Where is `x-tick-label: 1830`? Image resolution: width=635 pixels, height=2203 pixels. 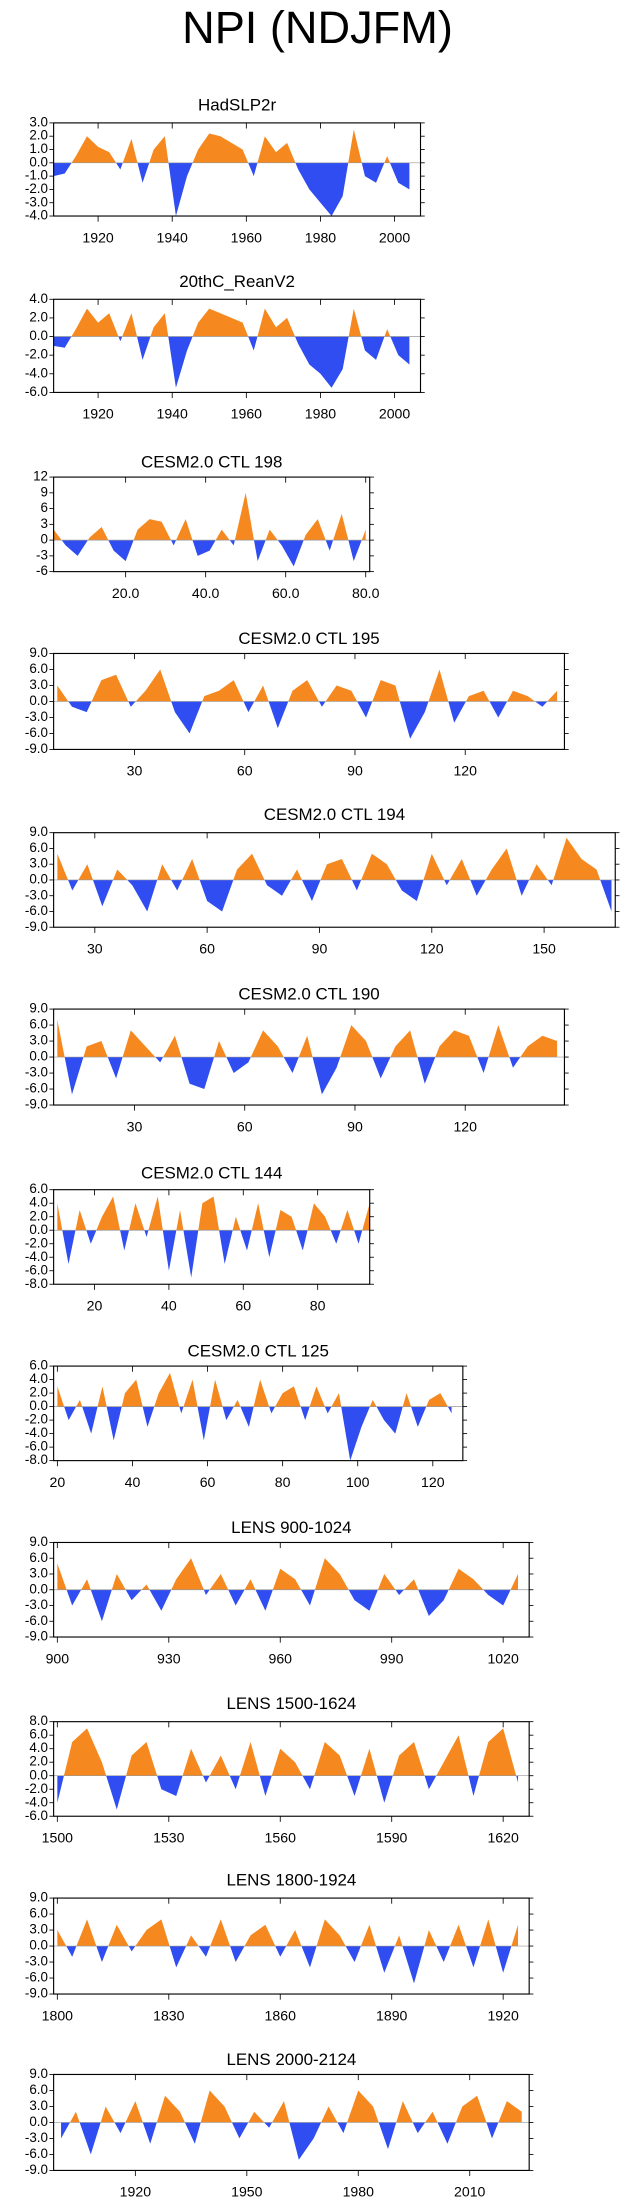
x-tick-label: 1830 is located at coordinates (169, 2015).